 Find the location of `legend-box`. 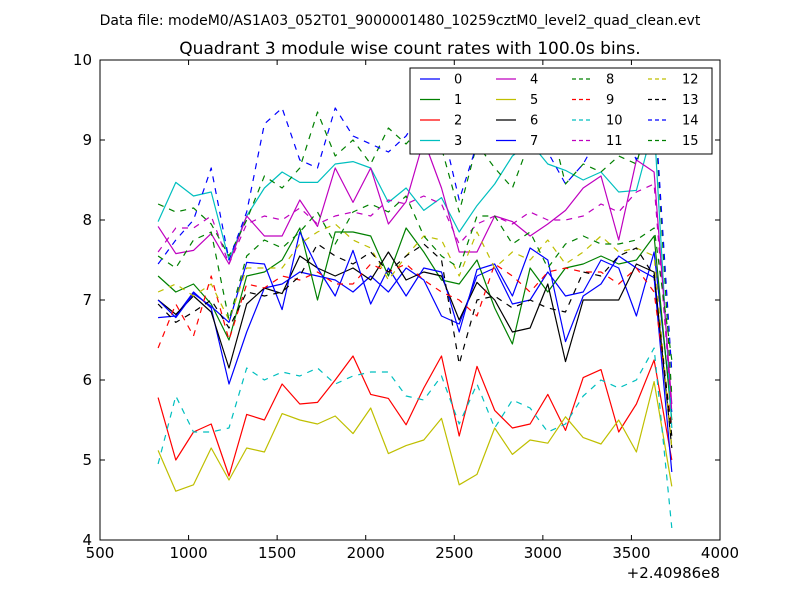

legend-box is located at coordinates (561, 111).